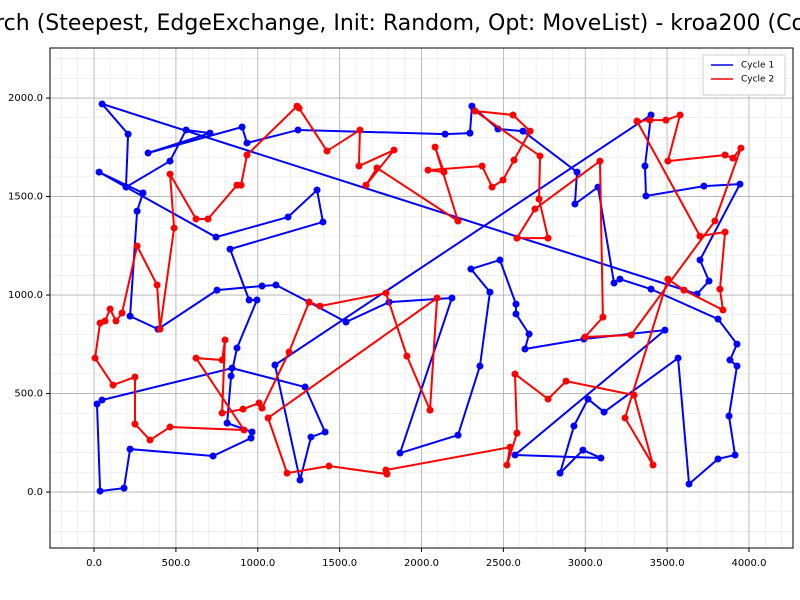  What do you see at coordinates (503, 563) in the screenshot?
I see `x-tick-label: 2500.0` at bounding box center [503, 563].